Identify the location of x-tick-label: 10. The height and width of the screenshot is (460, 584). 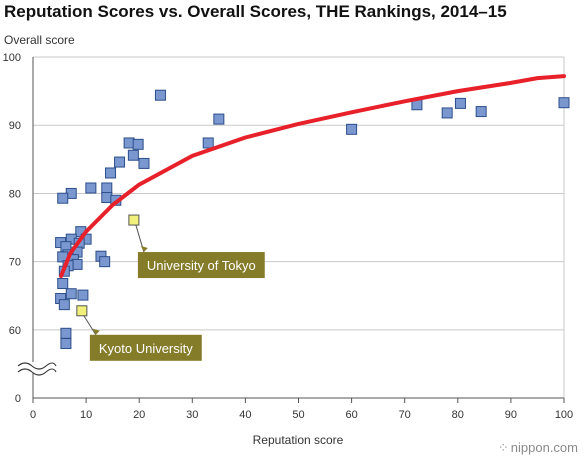
(86, 415).